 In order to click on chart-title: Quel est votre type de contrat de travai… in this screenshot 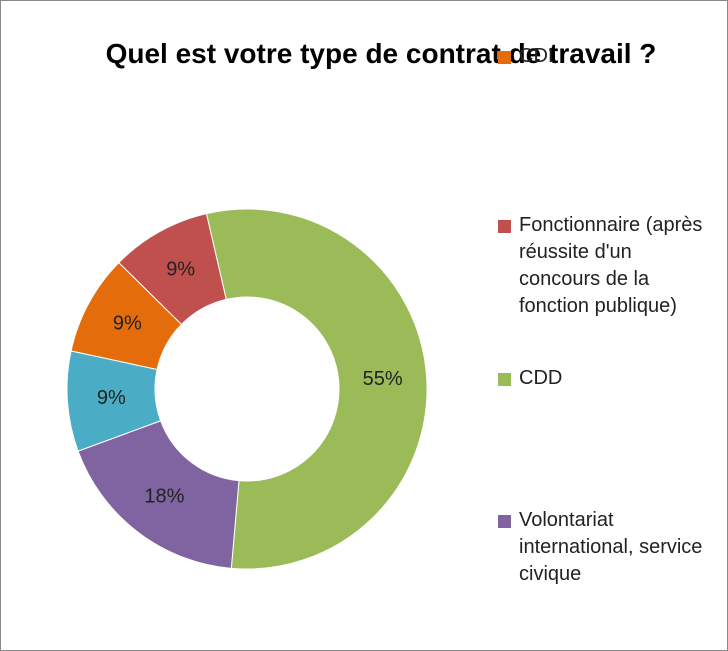, I will do `click(381, 53)`.